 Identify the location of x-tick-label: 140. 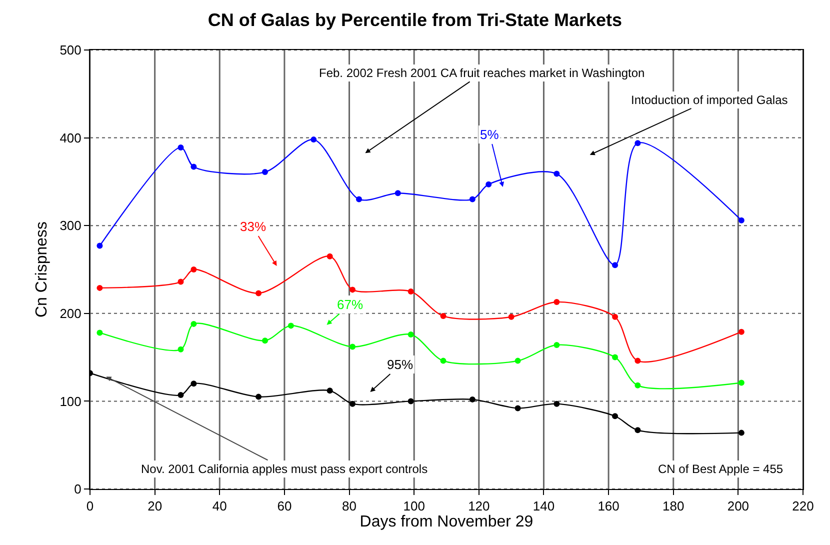
(543, 506).